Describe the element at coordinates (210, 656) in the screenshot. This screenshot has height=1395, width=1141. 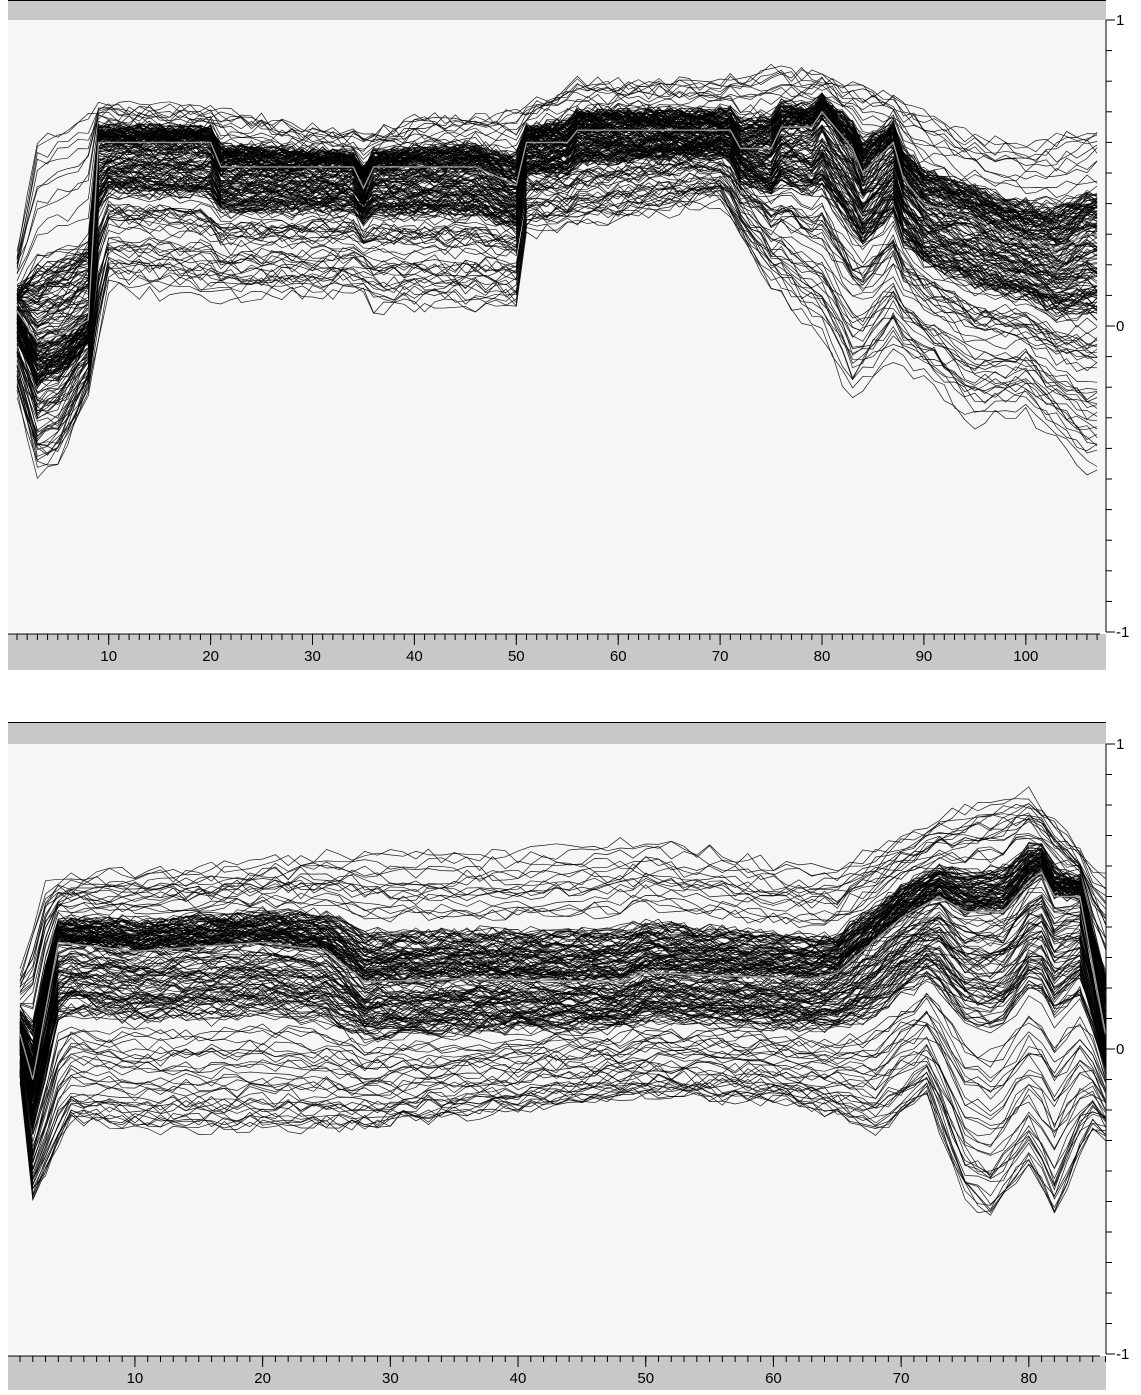
I see `x-tick-label: 20` at that location.